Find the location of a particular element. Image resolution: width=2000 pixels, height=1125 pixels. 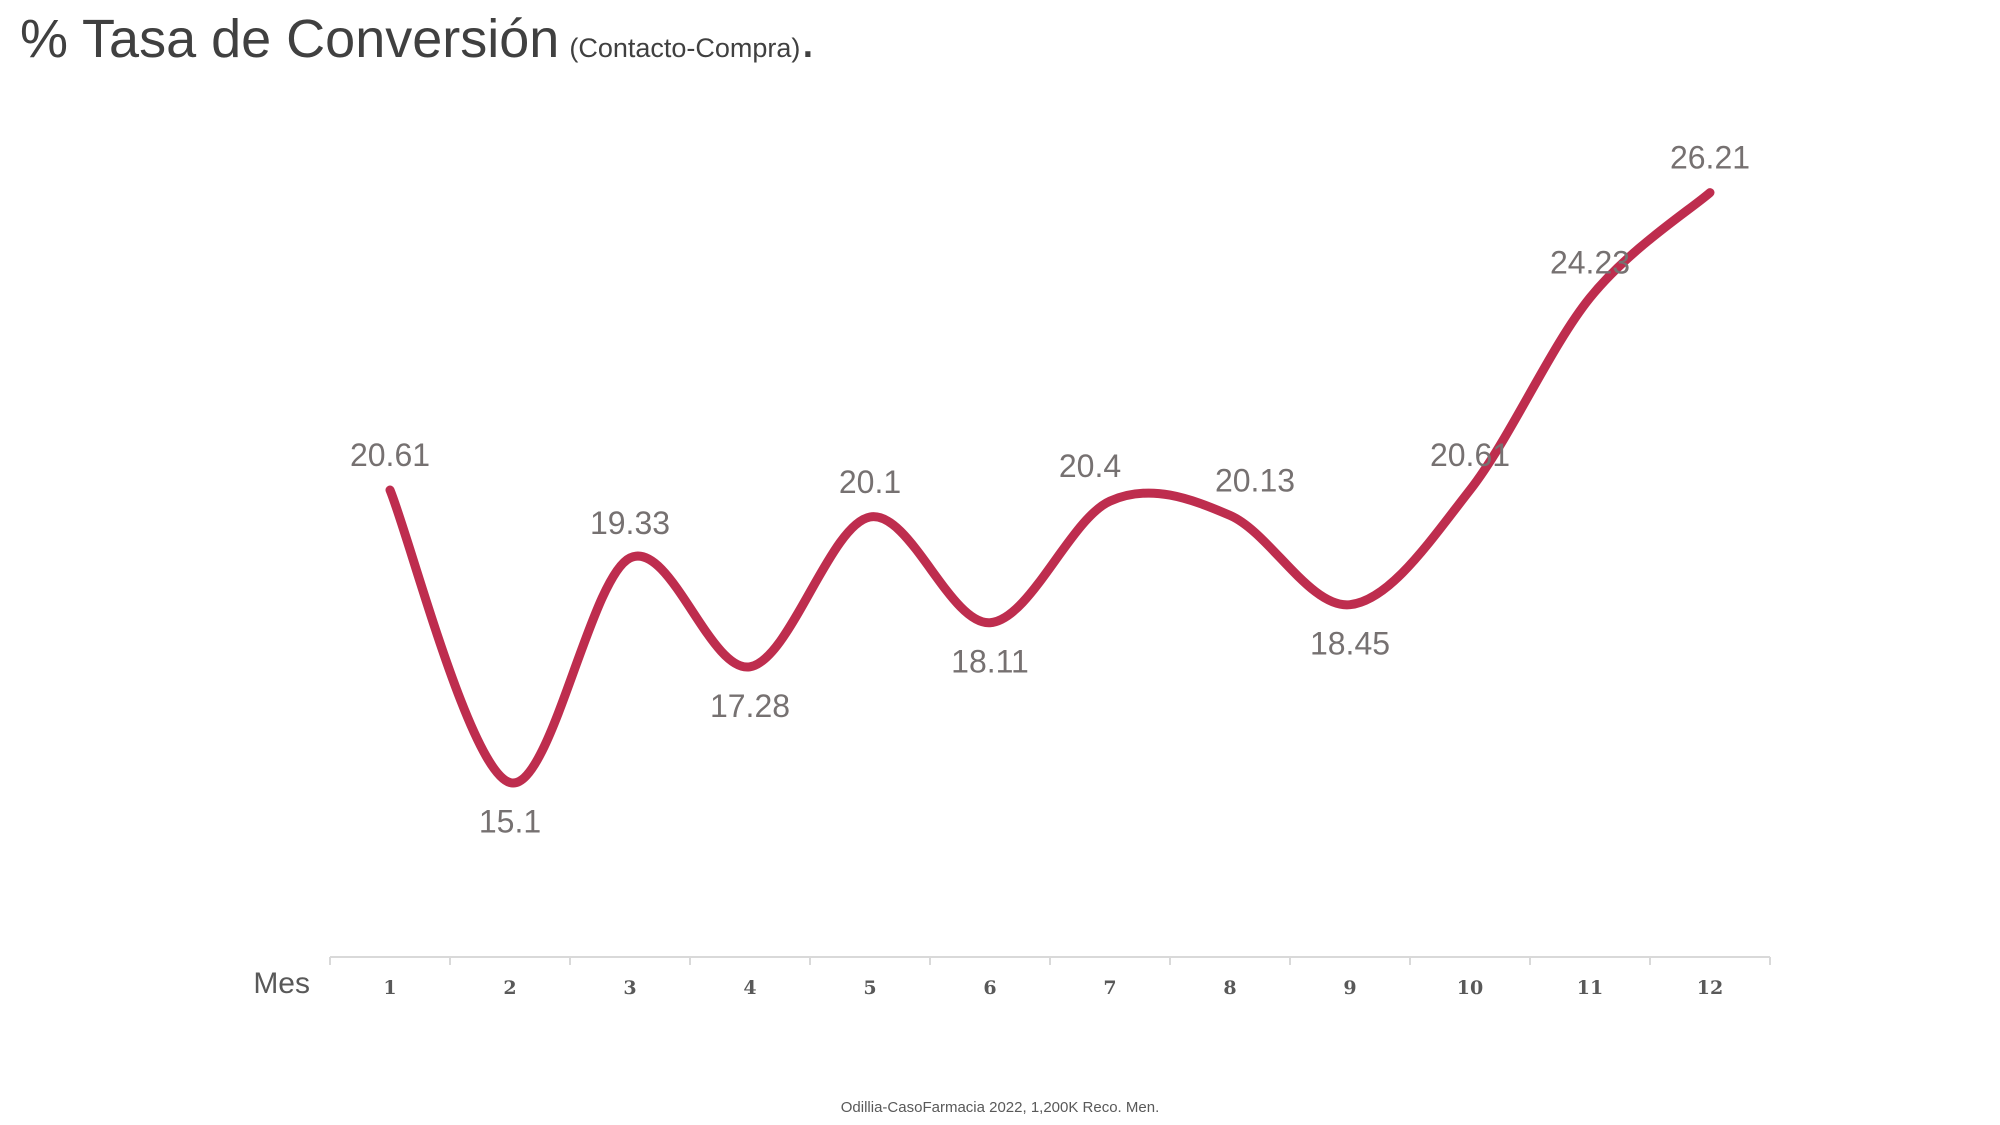

data-label-10: 20.61 is located at coordinates (1470, 455).